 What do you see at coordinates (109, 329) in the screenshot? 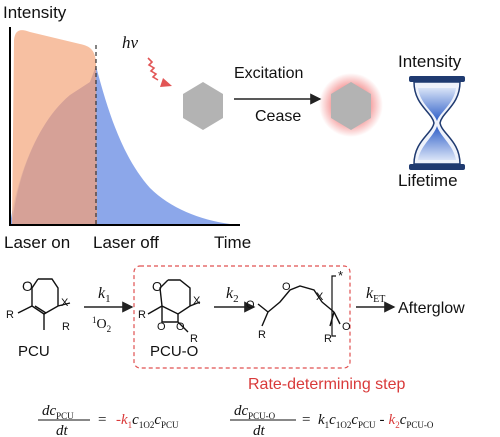
I see `singlet-o2-sub: 2` at bounding box center [109, 329].